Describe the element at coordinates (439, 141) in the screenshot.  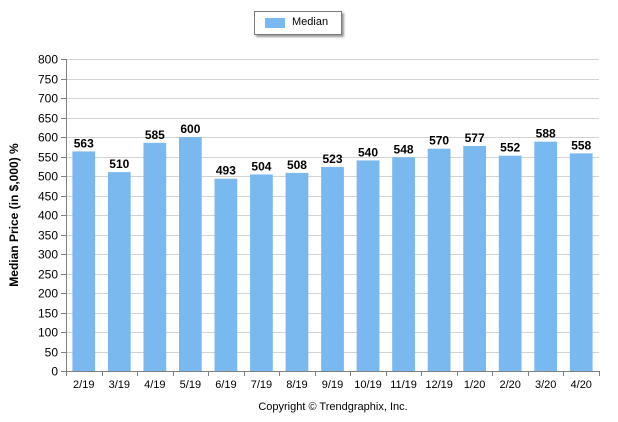
I see `data-label: 570` at that location.